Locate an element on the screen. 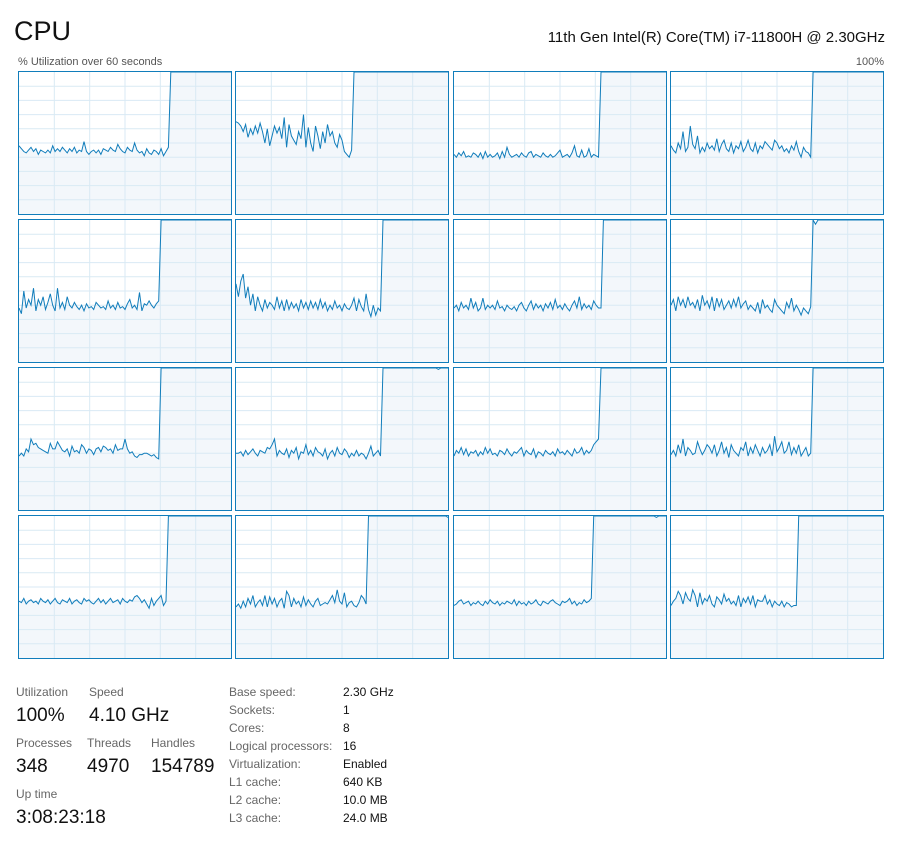  l2-cache-label: L2 cache: is located at coordinates (255, 800).